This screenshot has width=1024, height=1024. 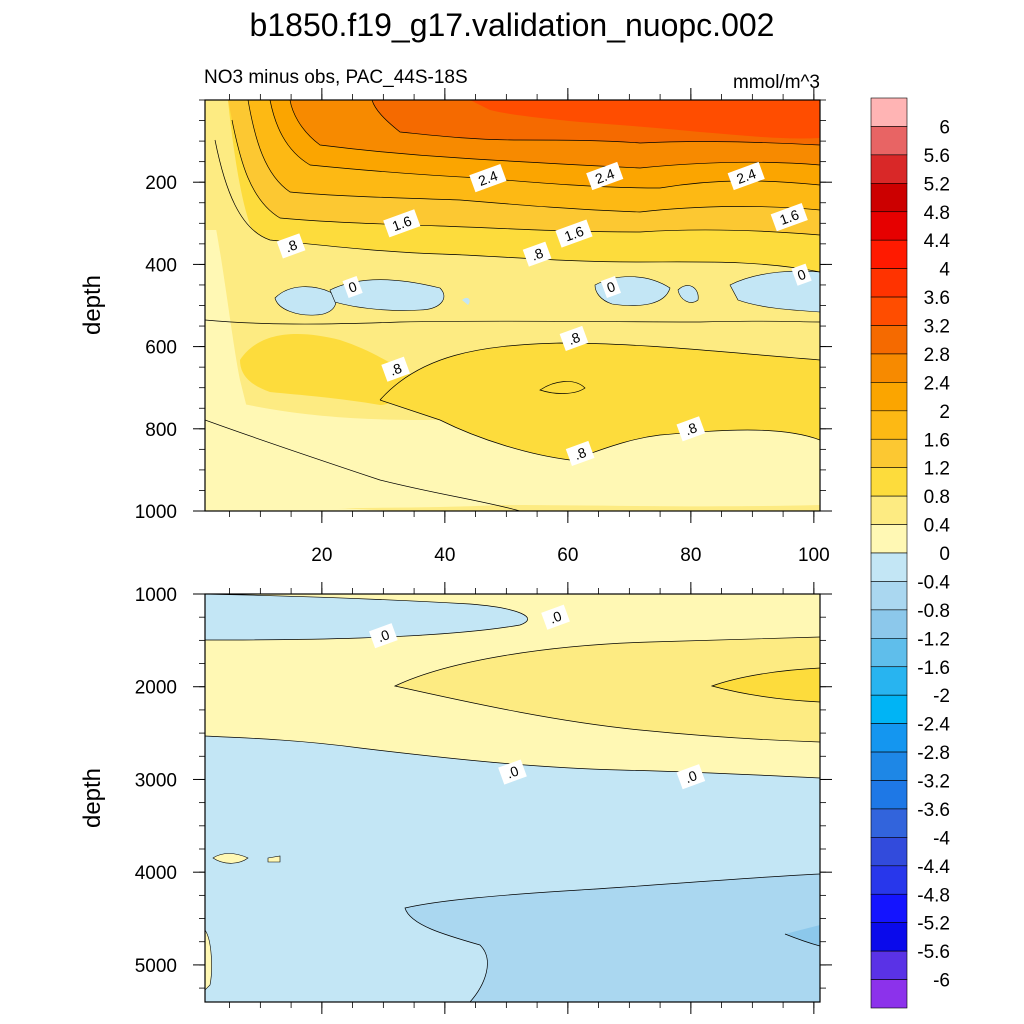 I want to click on fill-neg-0.4-0.8, so click(x=612, y=938).